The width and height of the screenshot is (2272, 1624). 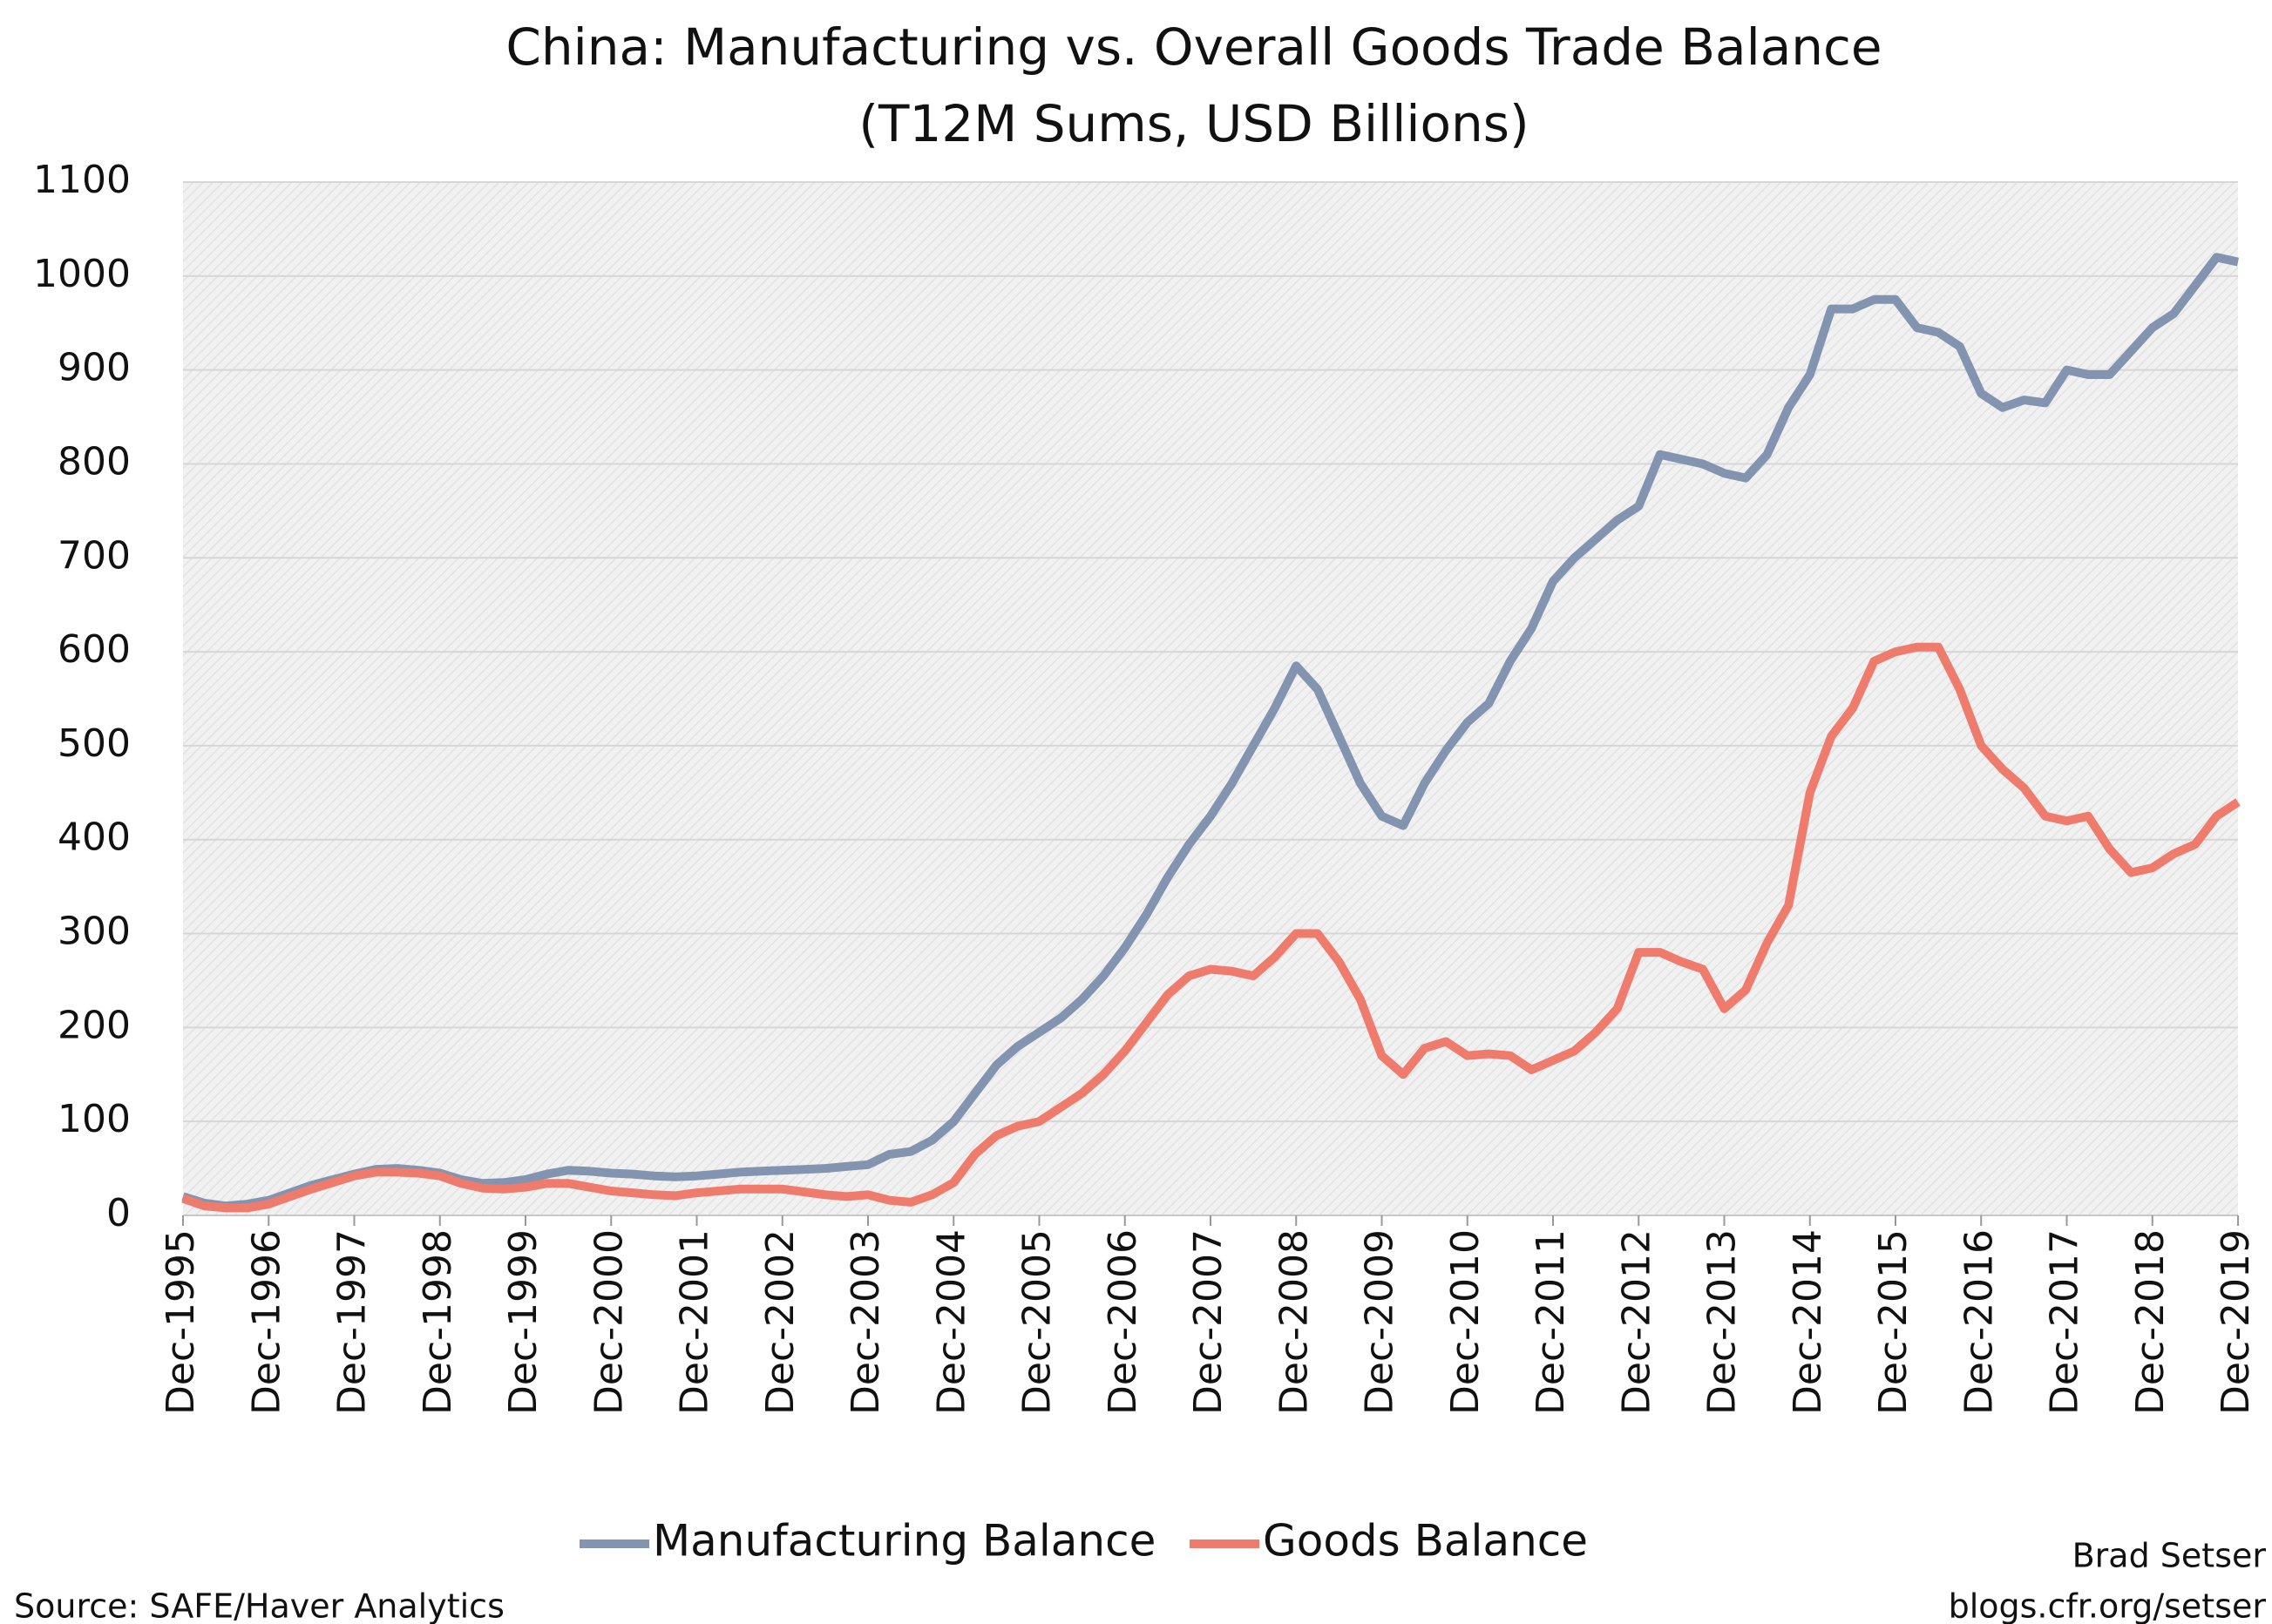 I want to click on x-tick-label: Dec-2016, so click(x=1979, y=1322).